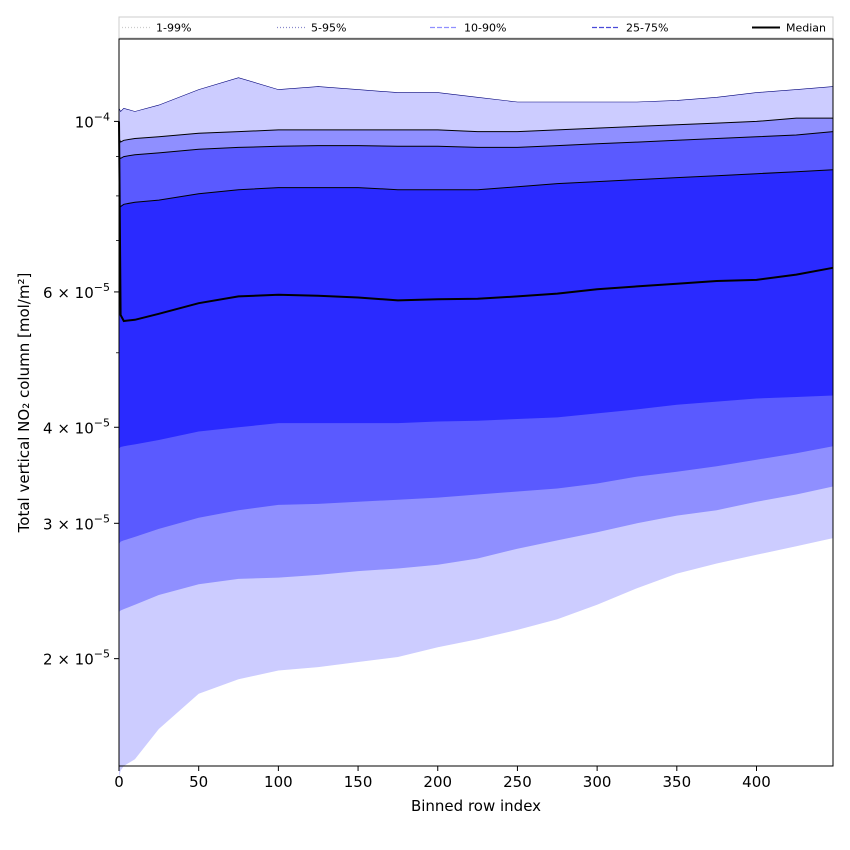 This screenshot has width=850, height=850. I want to click on legend: 1-99% 5-95% 10-90% 25-75% Median, so click(476, 27).